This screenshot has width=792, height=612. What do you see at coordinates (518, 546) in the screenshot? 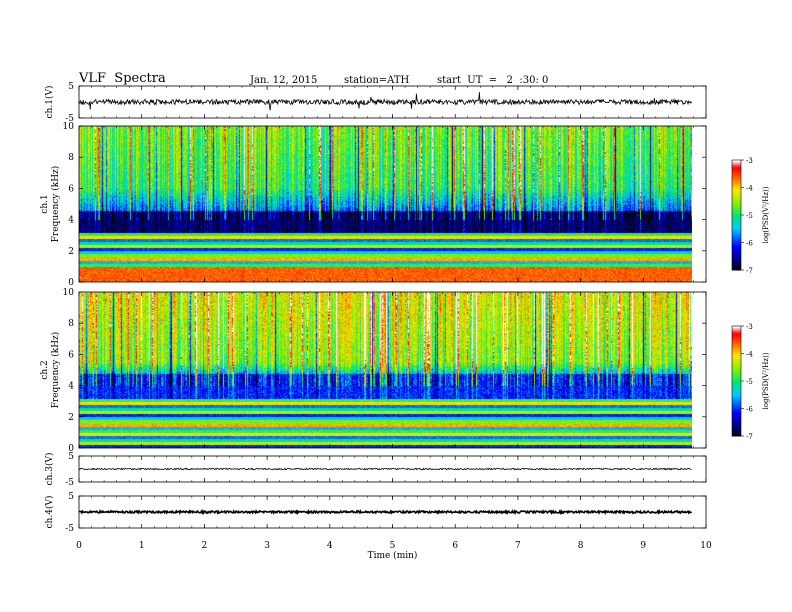
I see `x-tick-label: 7` at bounding box center [518, 546].